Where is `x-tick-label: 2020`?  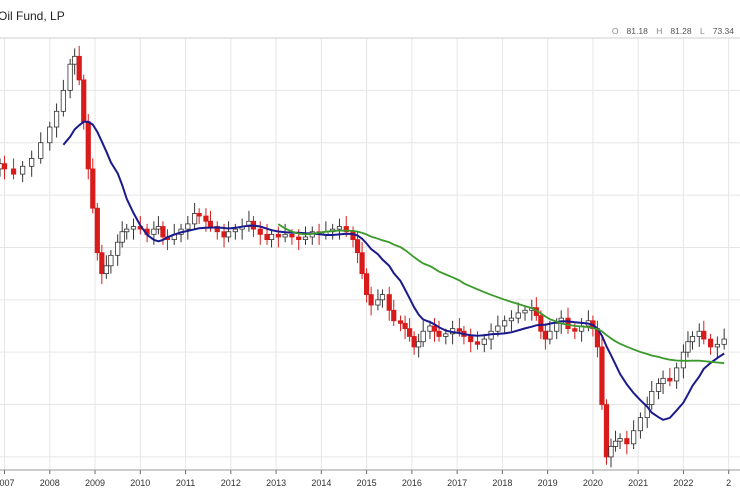
x-tick-label: 2020 is located at coordinates (593, 483).